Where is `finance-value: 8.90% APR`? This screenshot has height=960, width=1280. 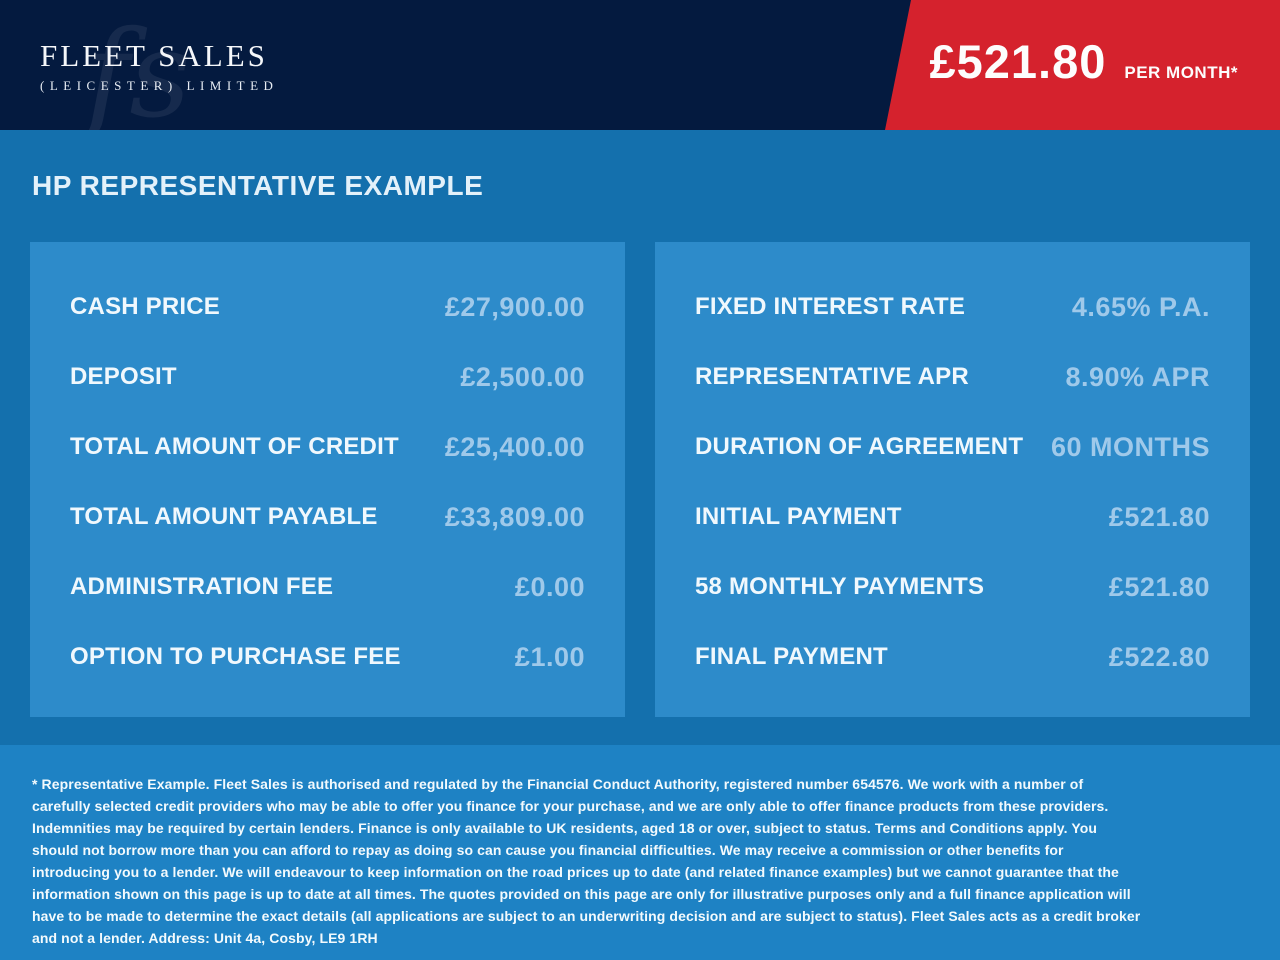 finance-value: 8.90% APR is located at coordinates (1137, 376).